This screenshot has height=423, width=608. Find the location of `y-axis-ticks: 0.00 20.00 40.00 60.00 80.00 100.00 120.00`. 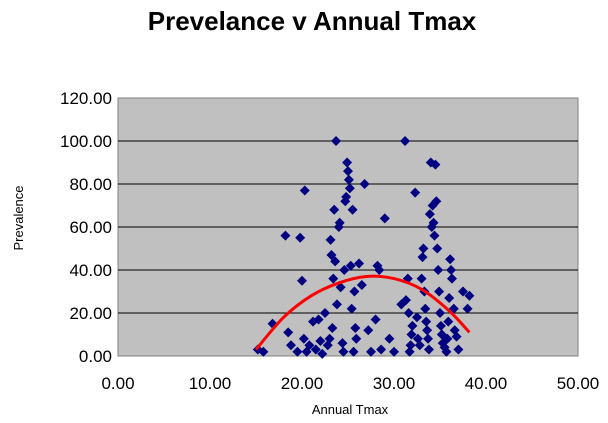

y-axis-ticks: 0.00 20.00 40.00 60.00 80.00 100.00 120.00 is located at coordinates (86, 227).